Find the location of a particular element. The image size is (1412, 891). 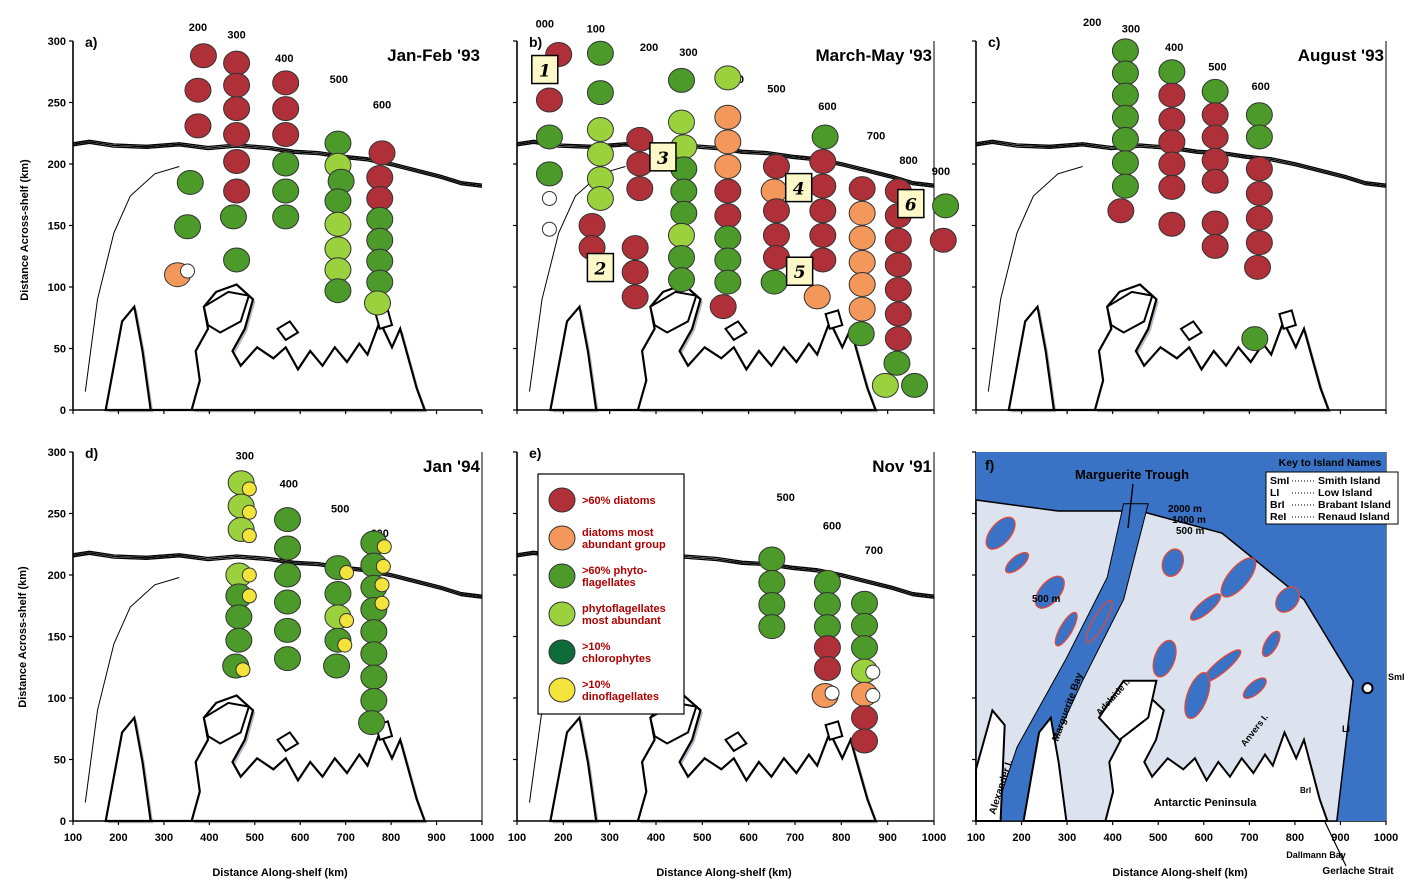

legend-swatch-diatoms_gt60 is located at coordinates (562, 500).